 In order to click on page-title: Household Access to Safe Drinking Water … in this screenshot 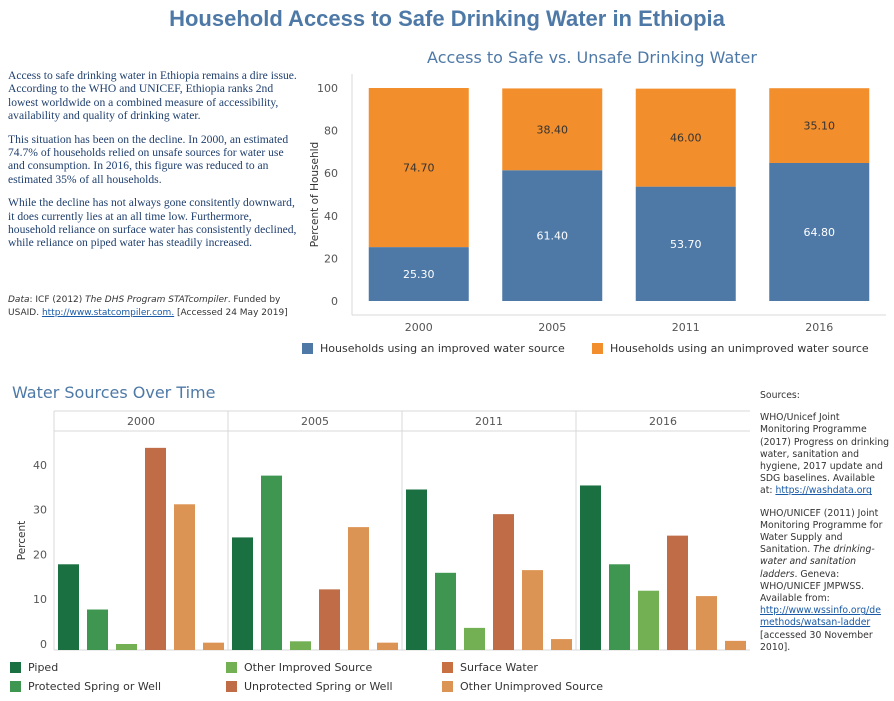, I will do `click(447, 18)`.